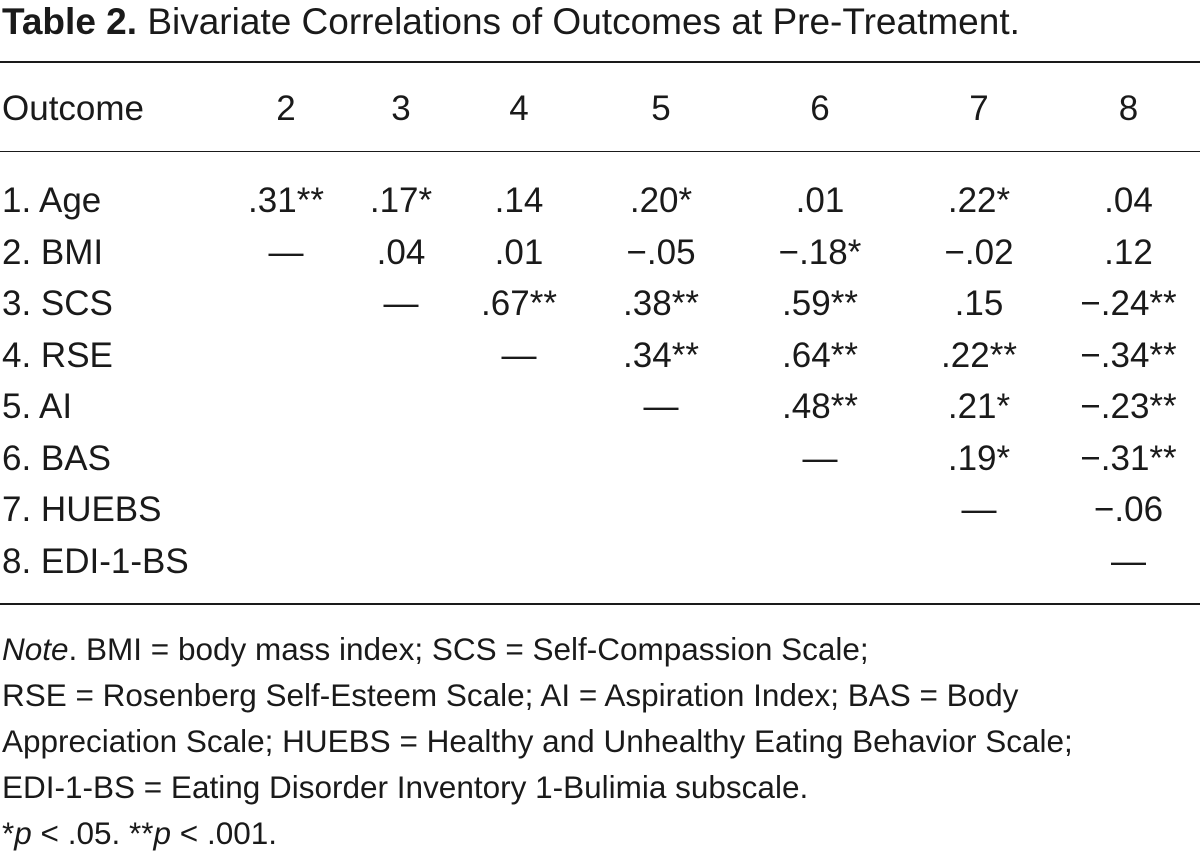 The height and width of the screenshot is (856, 1200). What do you see at coordinates (661, 252) in the screenshot?
I see `correlation-cell: −.05` at bounding box center [661, 252].